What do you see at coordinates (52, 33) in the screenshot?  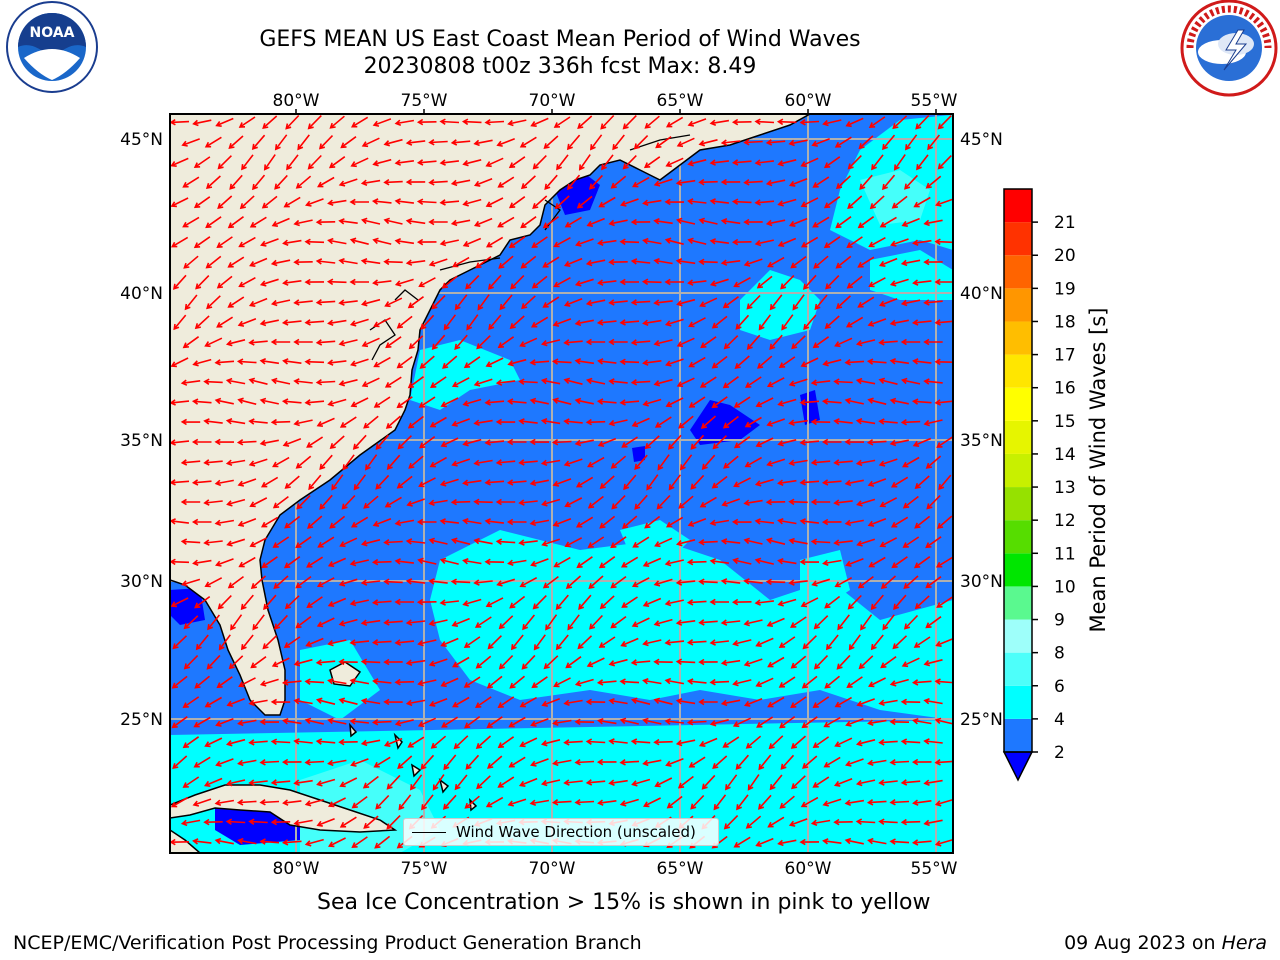 I see `noaa-logo-text: NOAA` at bounding box center [52, 33].